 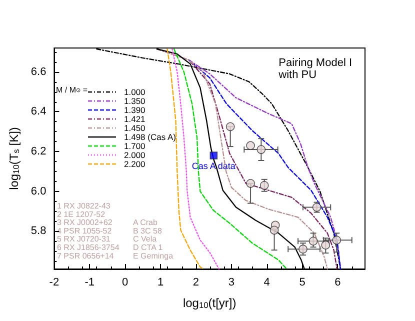 I want to click on annotation: Cas A data, so click(x=214, y=166).